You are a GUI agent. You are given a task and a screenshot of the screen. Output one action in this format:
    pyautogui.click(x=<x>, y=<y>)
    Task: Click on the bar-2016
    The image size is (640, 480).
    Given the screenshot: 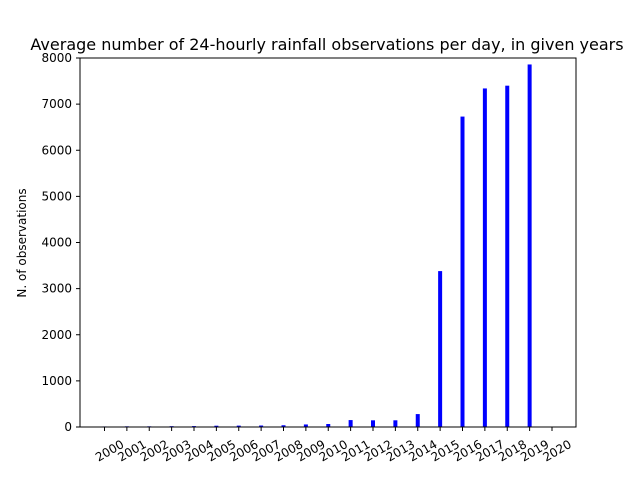 What is the action you would take?
    pyautogui.click(x=462, y=271)
    